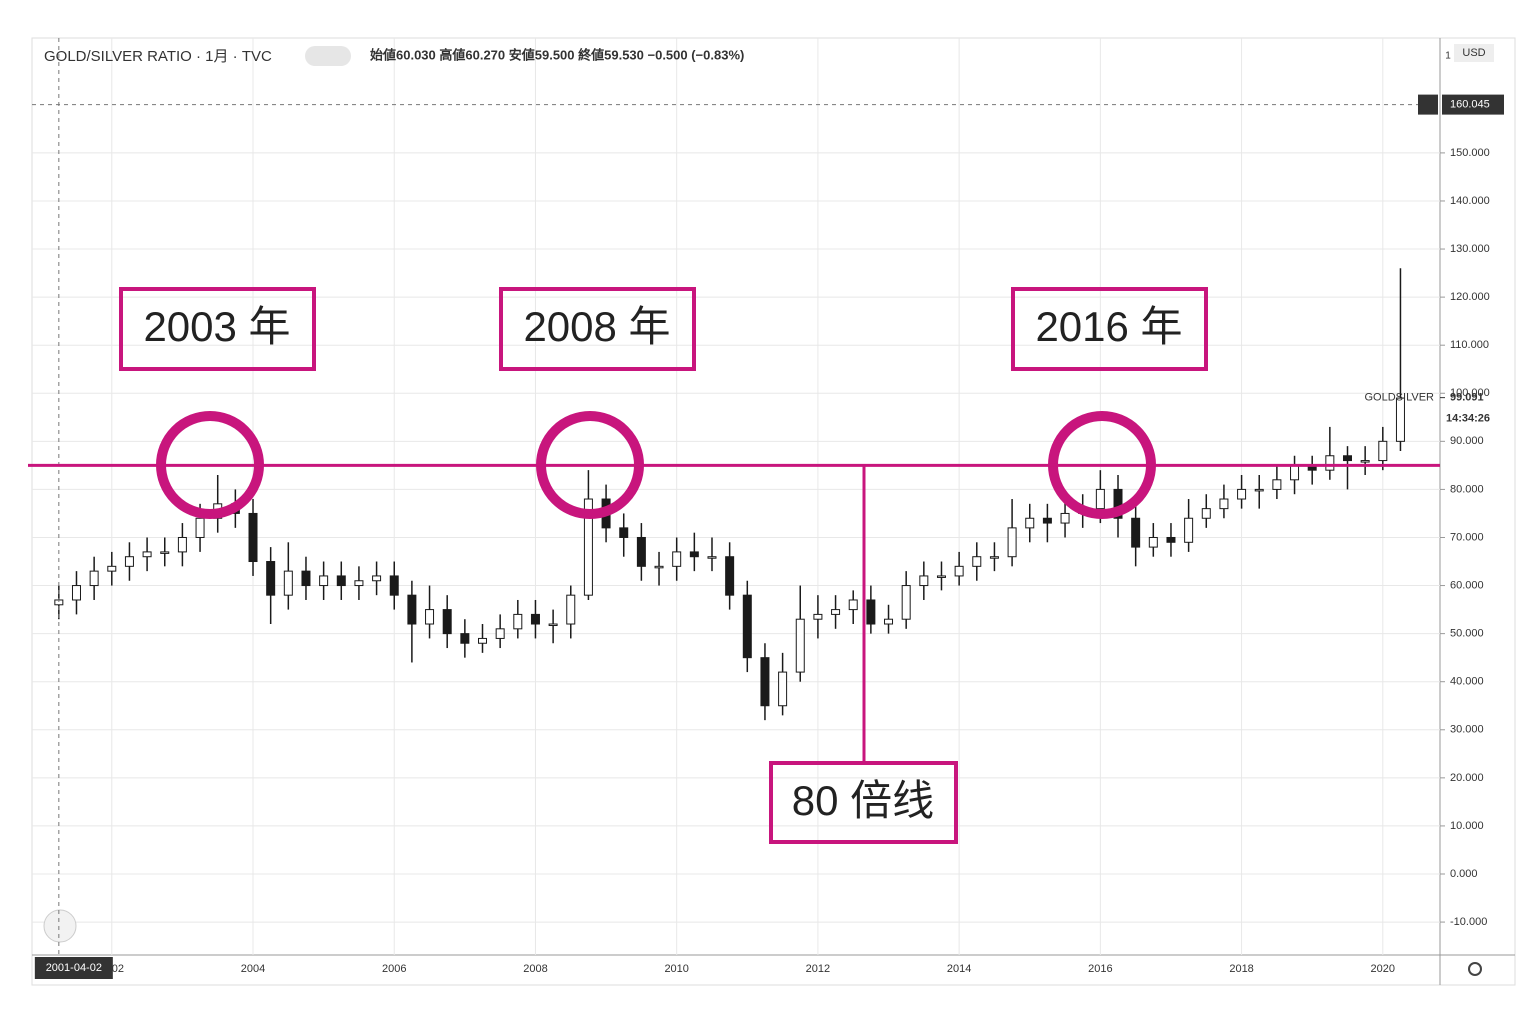 The width and height of the screenshot is (1538, 1029). Describe the element at coordinates (158, 56) in the screenshot. I see `symbol: GOLD/SILVER RATIO · 1月 · TVC` at that location.